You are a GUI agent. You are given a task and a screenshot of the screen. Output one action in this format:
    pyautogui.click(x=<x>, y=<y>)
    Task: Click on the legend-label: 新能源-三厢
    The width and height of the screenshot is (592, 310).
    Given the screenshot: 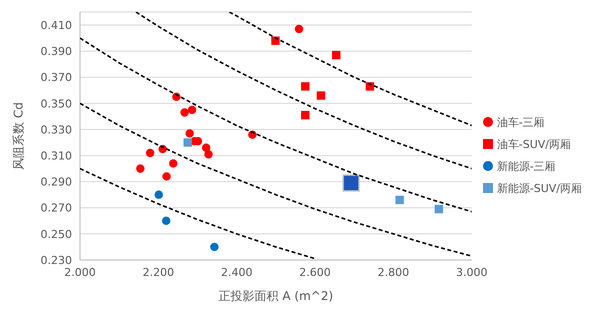 What is the action you would take?
    pyautogui.click(x=526, y=166)
    